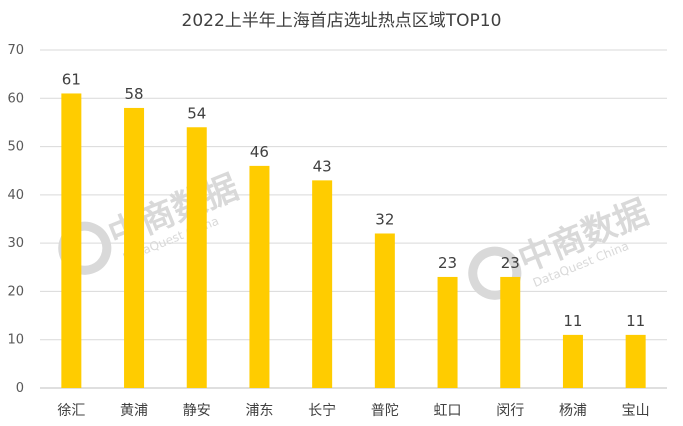 The width and height of the screenshot is (683, 426). I want to click on data-label: 43, so click(322, 166).